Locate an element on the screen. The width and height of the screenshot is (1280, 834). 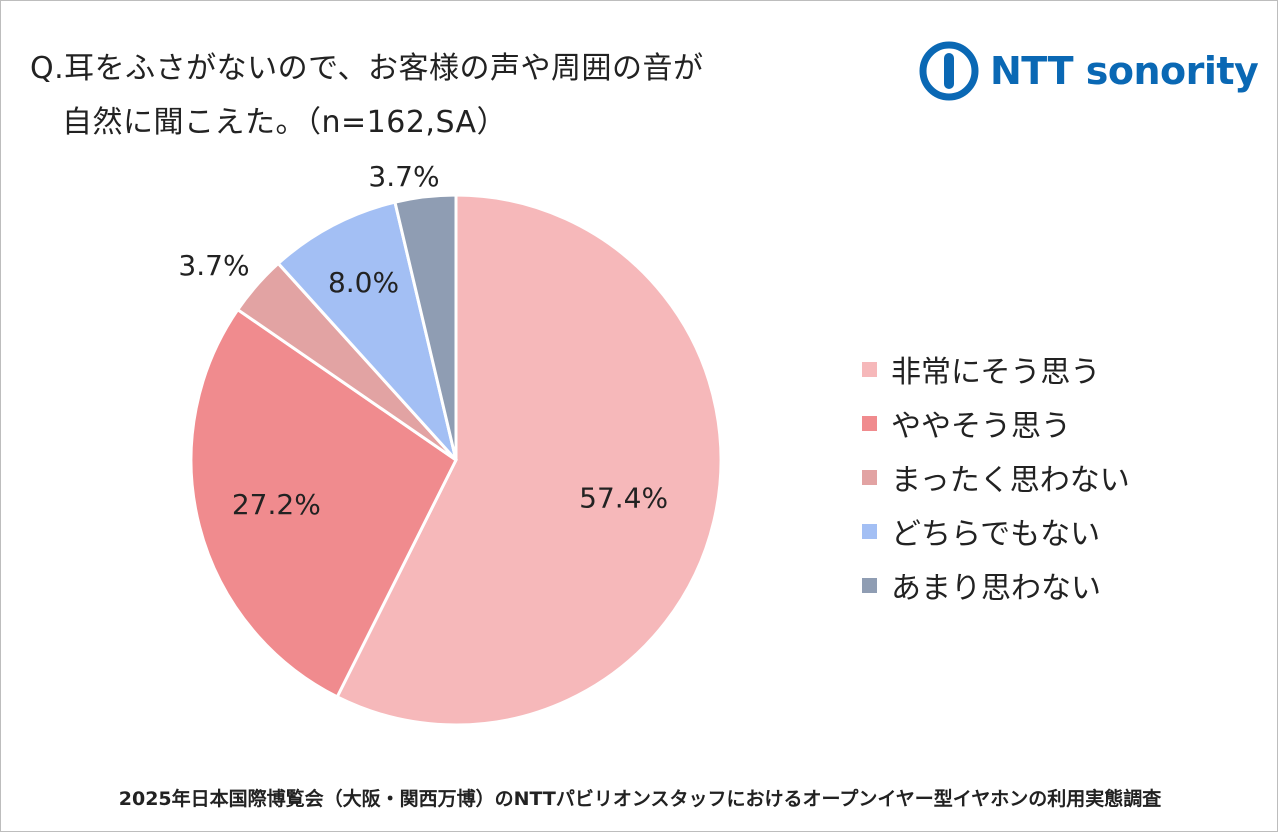
slice-data-label: 27.2% is located at coordinates (276, 504).